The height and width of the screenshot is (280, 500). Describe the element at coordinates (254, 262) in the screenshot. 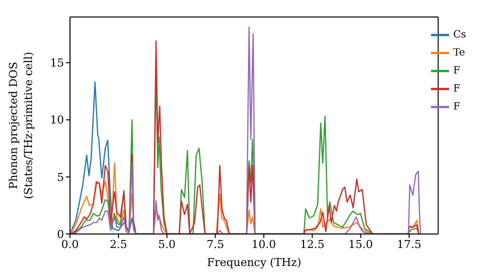

I see `x-axis-title: Frequency (THz)` at that location.